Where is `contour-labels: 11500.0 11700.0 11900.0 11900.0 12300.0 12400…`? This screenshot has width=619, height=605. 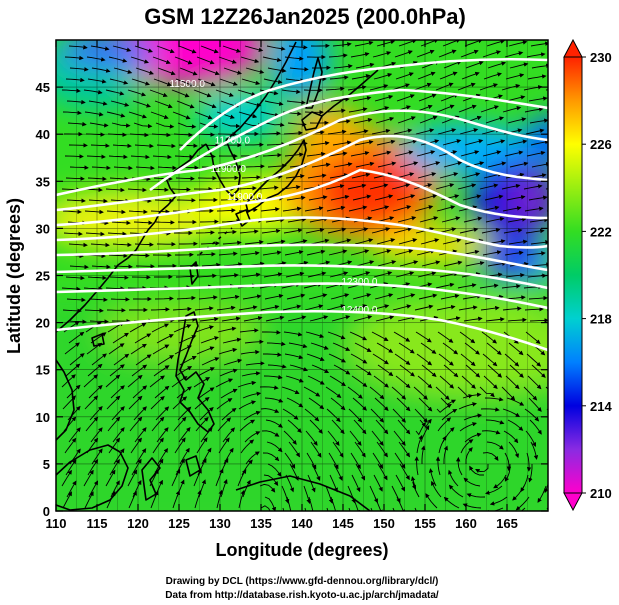
contour-labels: 11500.0 11700.0 11900.0 11900.0 12300.0 12400… is located at coordinates (273, 197).